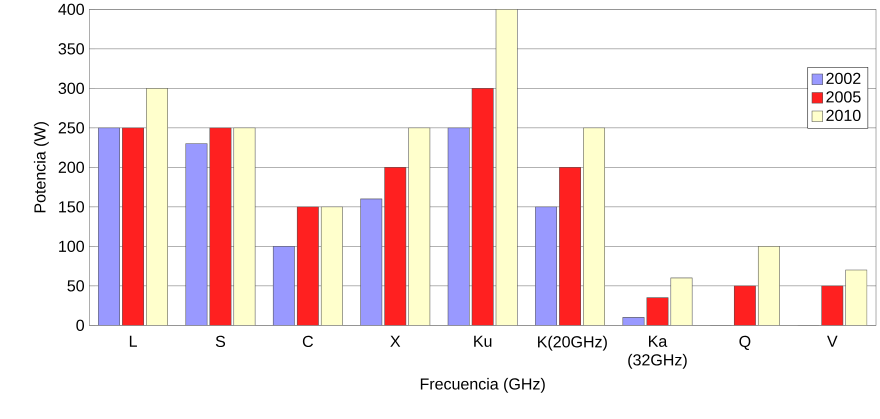  Describe the element at coordinates (71, 168) in the screenshot. I see `y-tick-label: 200` at that location.